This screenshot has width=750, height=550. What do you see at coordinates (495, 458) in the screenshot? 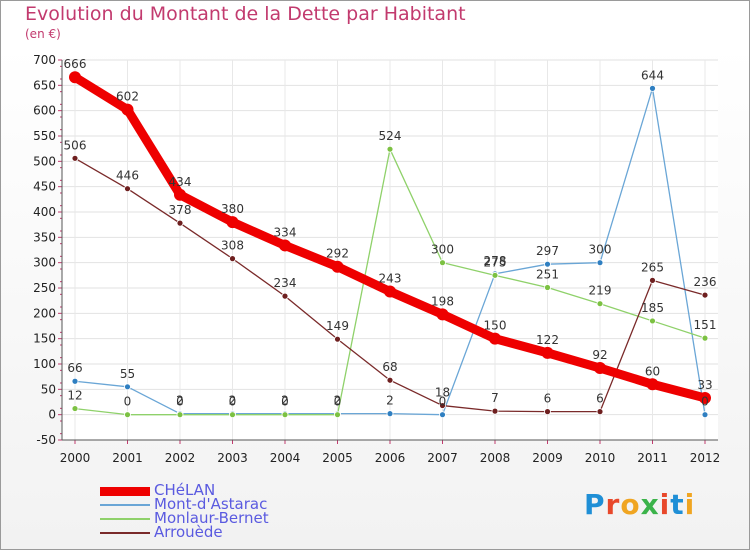
I see `x-tick-label: 2008` at bounding box center [495, 458].